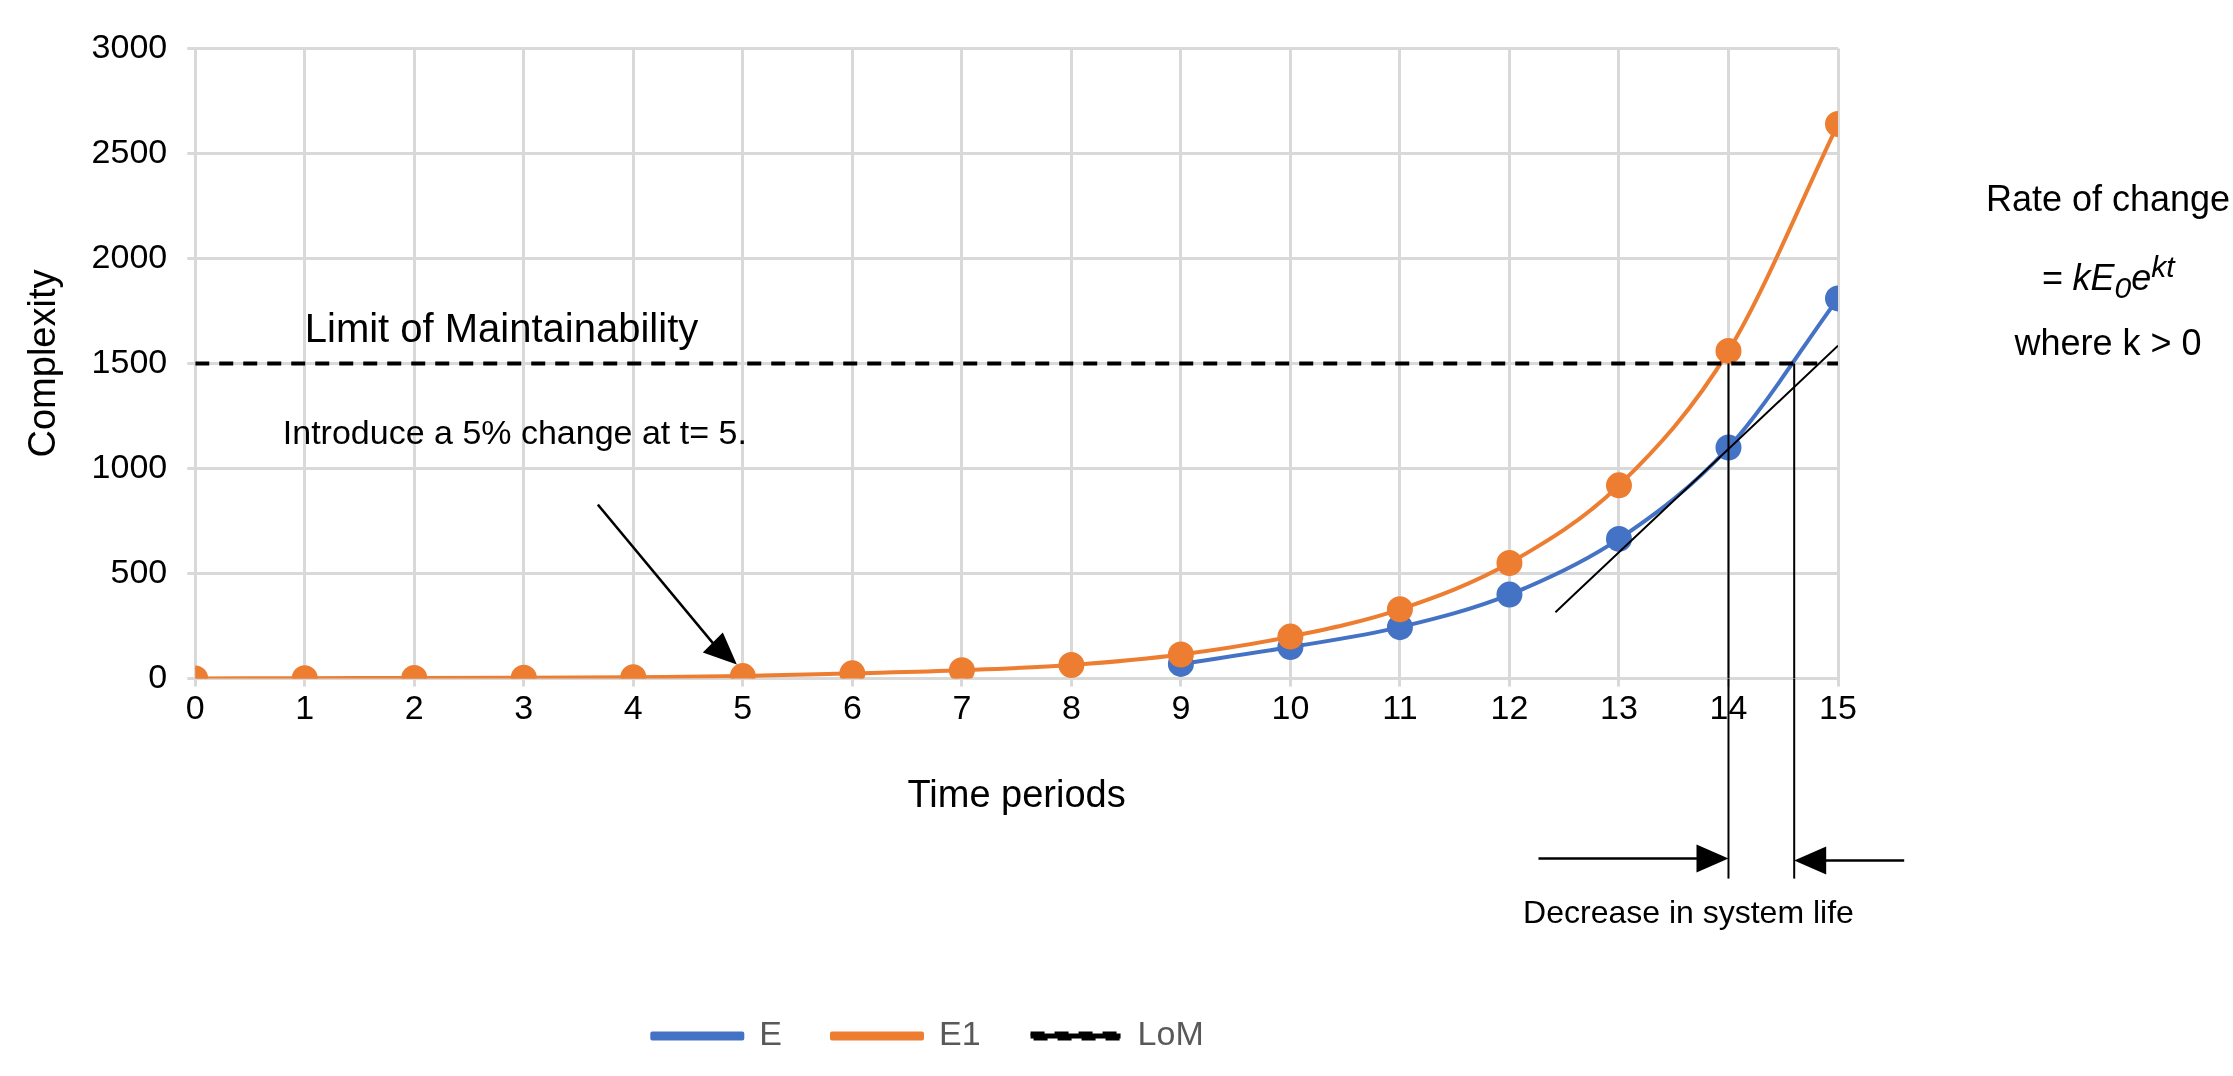 Image resolution: width=2233 pixels, height=1076 pixels. Describe the element at coordinates (770, 1033) in the screenshot. I see `legend-label: E` at that location.